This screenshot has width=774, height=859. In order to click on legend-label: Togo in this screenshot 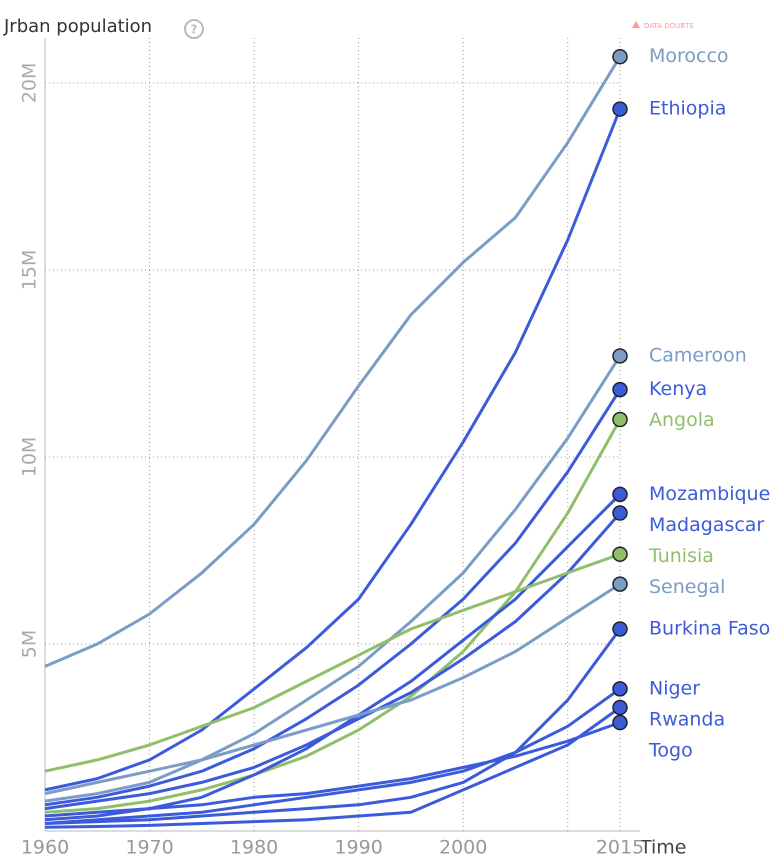, I will do `click(670, 750)`.